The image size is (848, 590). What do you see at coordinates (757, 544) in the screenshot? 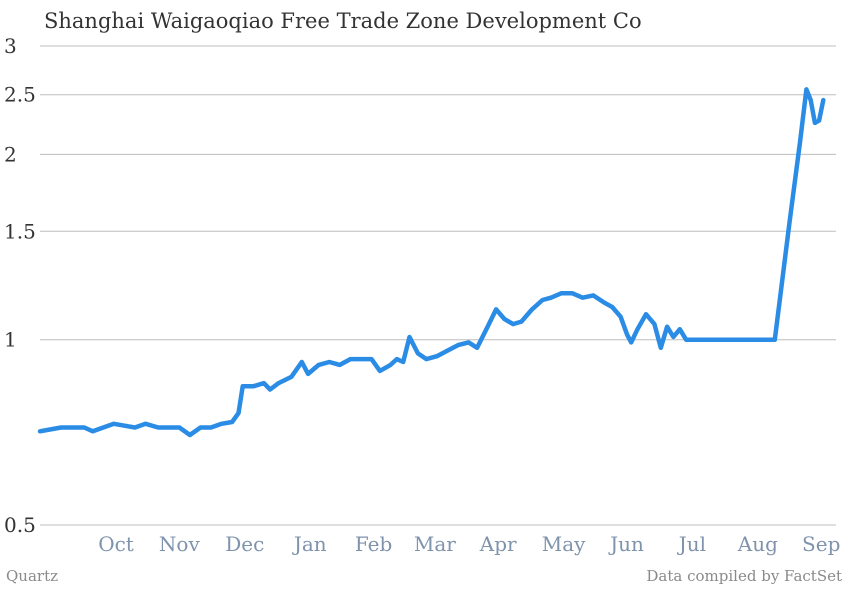
I see `x-tick-label-aug: Aug` at bounding box center [757, 544].